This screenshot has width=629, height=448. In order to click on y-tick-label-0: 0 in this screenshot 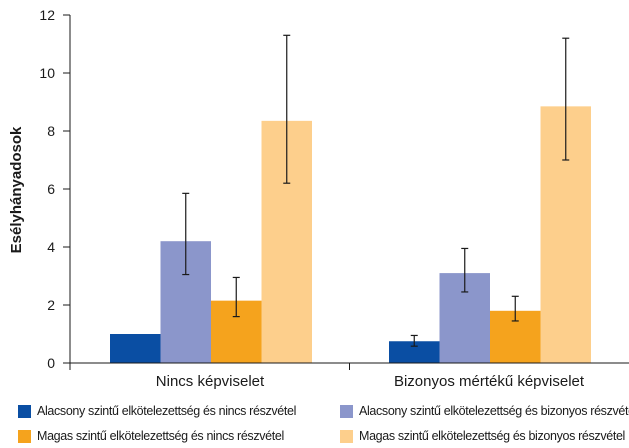, I will do `click(51, 363)`.